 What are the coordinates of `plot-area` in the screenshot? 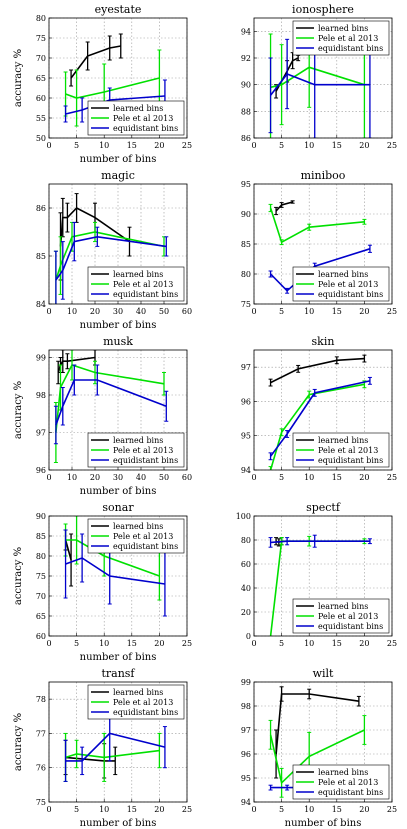 It's located at (320, 585).